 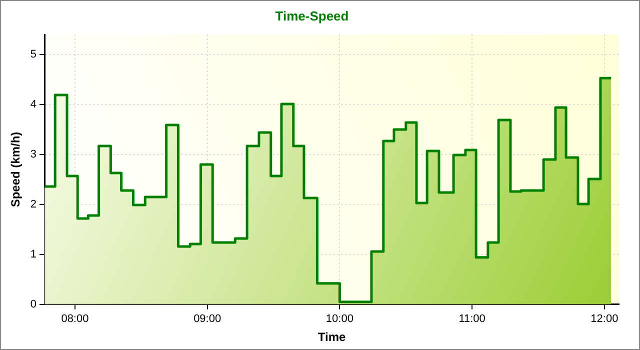 I want to click on y-axis-title: Speed (km/h), so click(x=15, y=170).